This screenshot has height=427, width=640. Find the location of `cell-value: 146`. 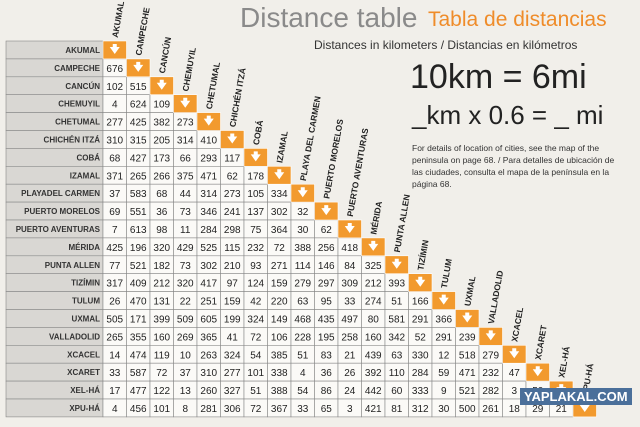

cell-value: 146 is located at coordinates (326, 266).